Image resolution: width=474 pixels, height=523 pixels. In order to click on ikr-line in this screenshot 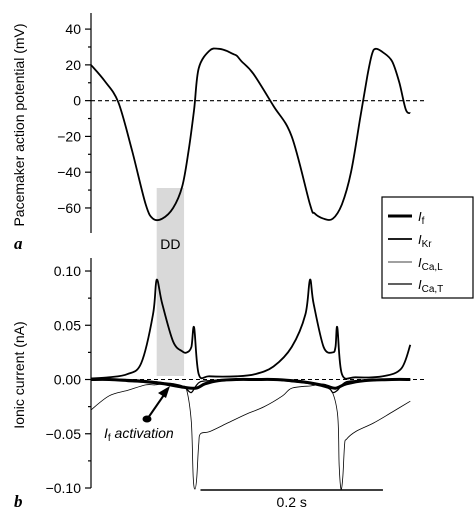, I will do `click(251, 329)`.